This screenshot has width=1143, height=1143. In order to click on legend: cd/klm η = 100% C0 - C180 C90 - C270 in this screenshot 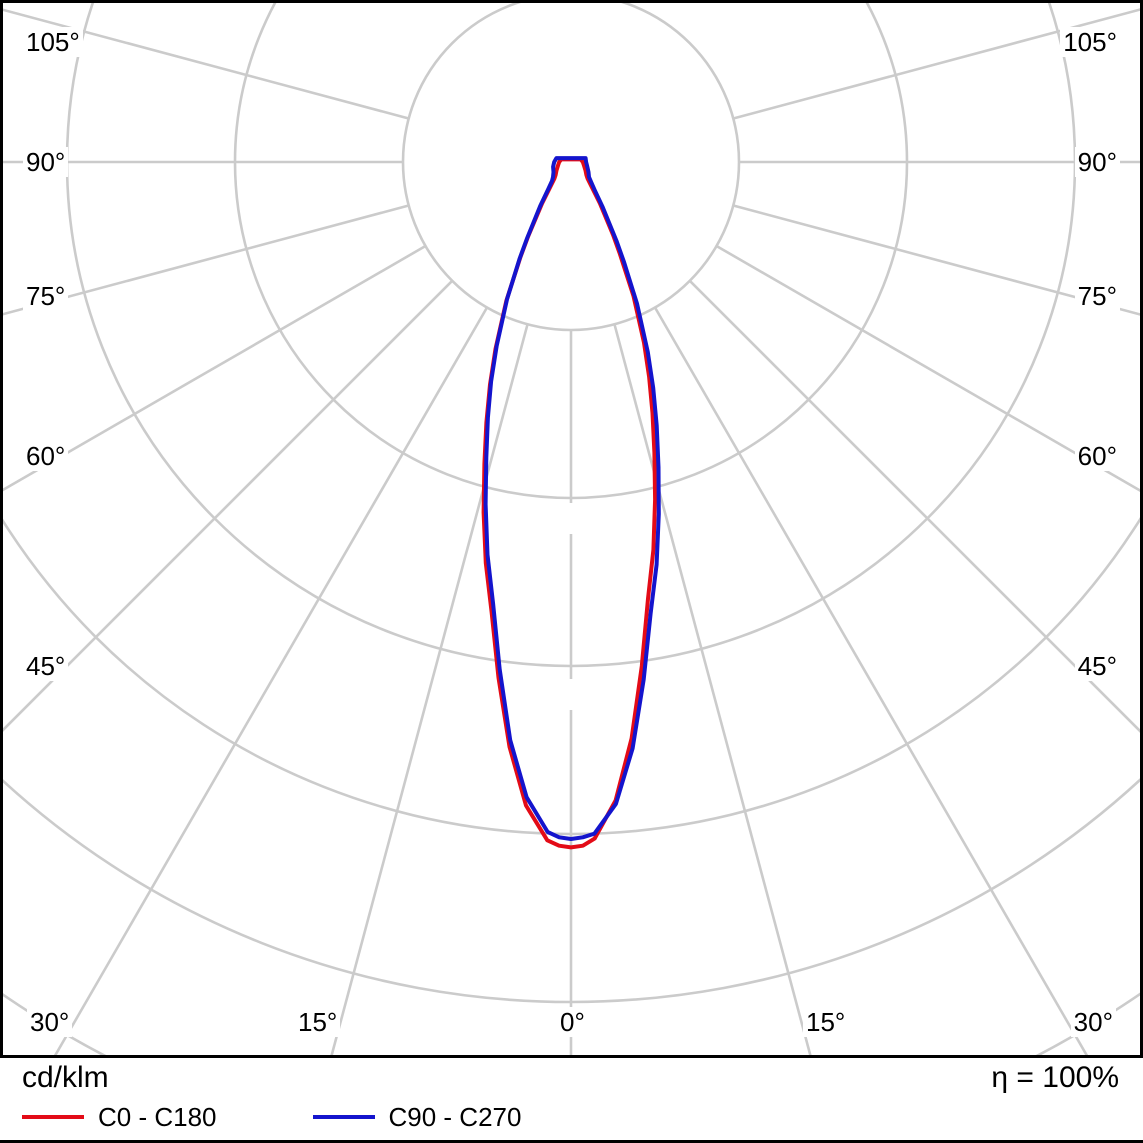, I will do `click(571, 1100)`.